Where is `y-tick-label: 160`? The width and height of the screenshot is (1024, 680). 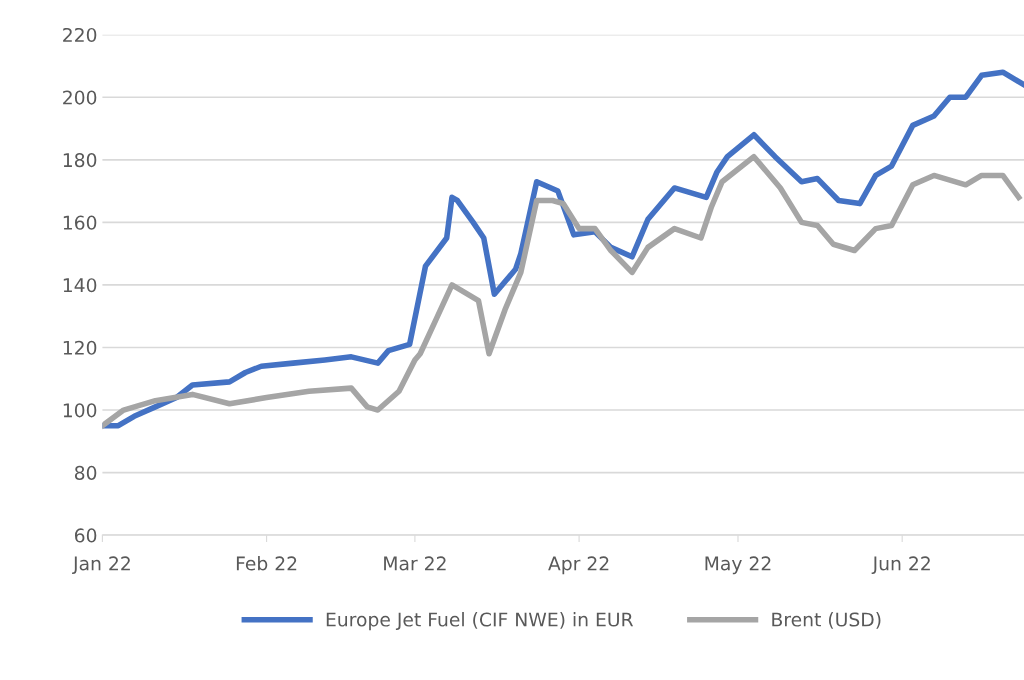 y-tick-label: 160 is located at coordinates (80, 222).